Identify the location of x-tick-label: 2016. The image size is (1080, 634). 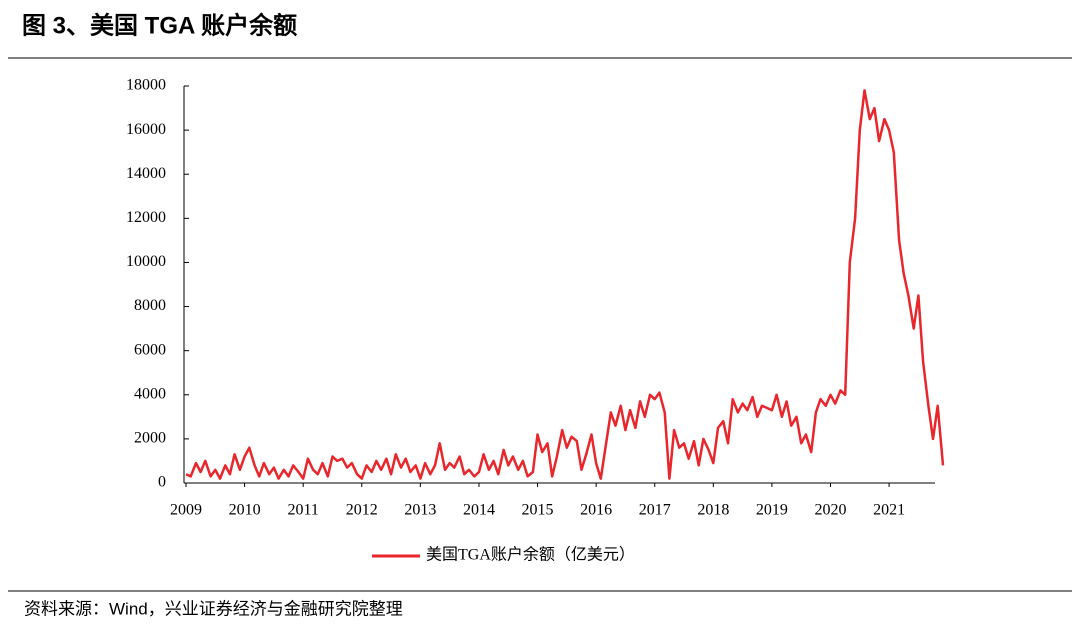
(596, 510).